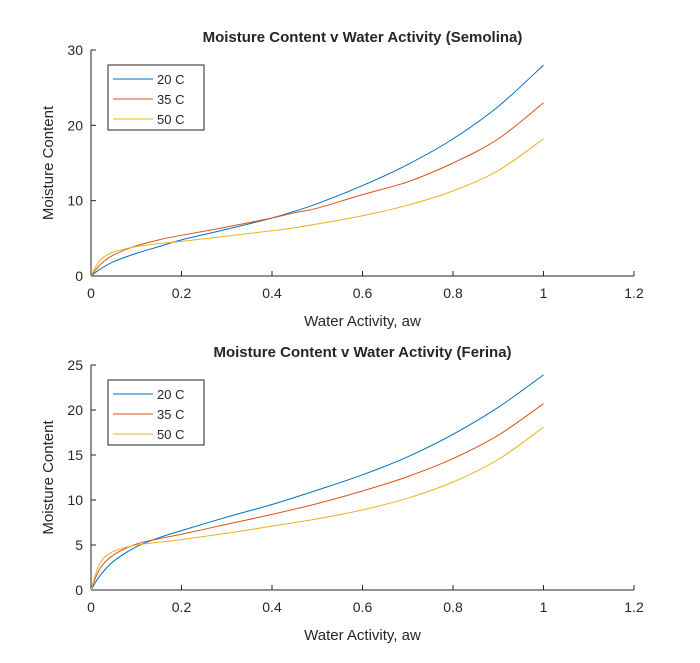 The image size is (700, 663). Describe the element at coordinates (75, 50) in the screenshot. I see `y-tick-label: 30` at that location.